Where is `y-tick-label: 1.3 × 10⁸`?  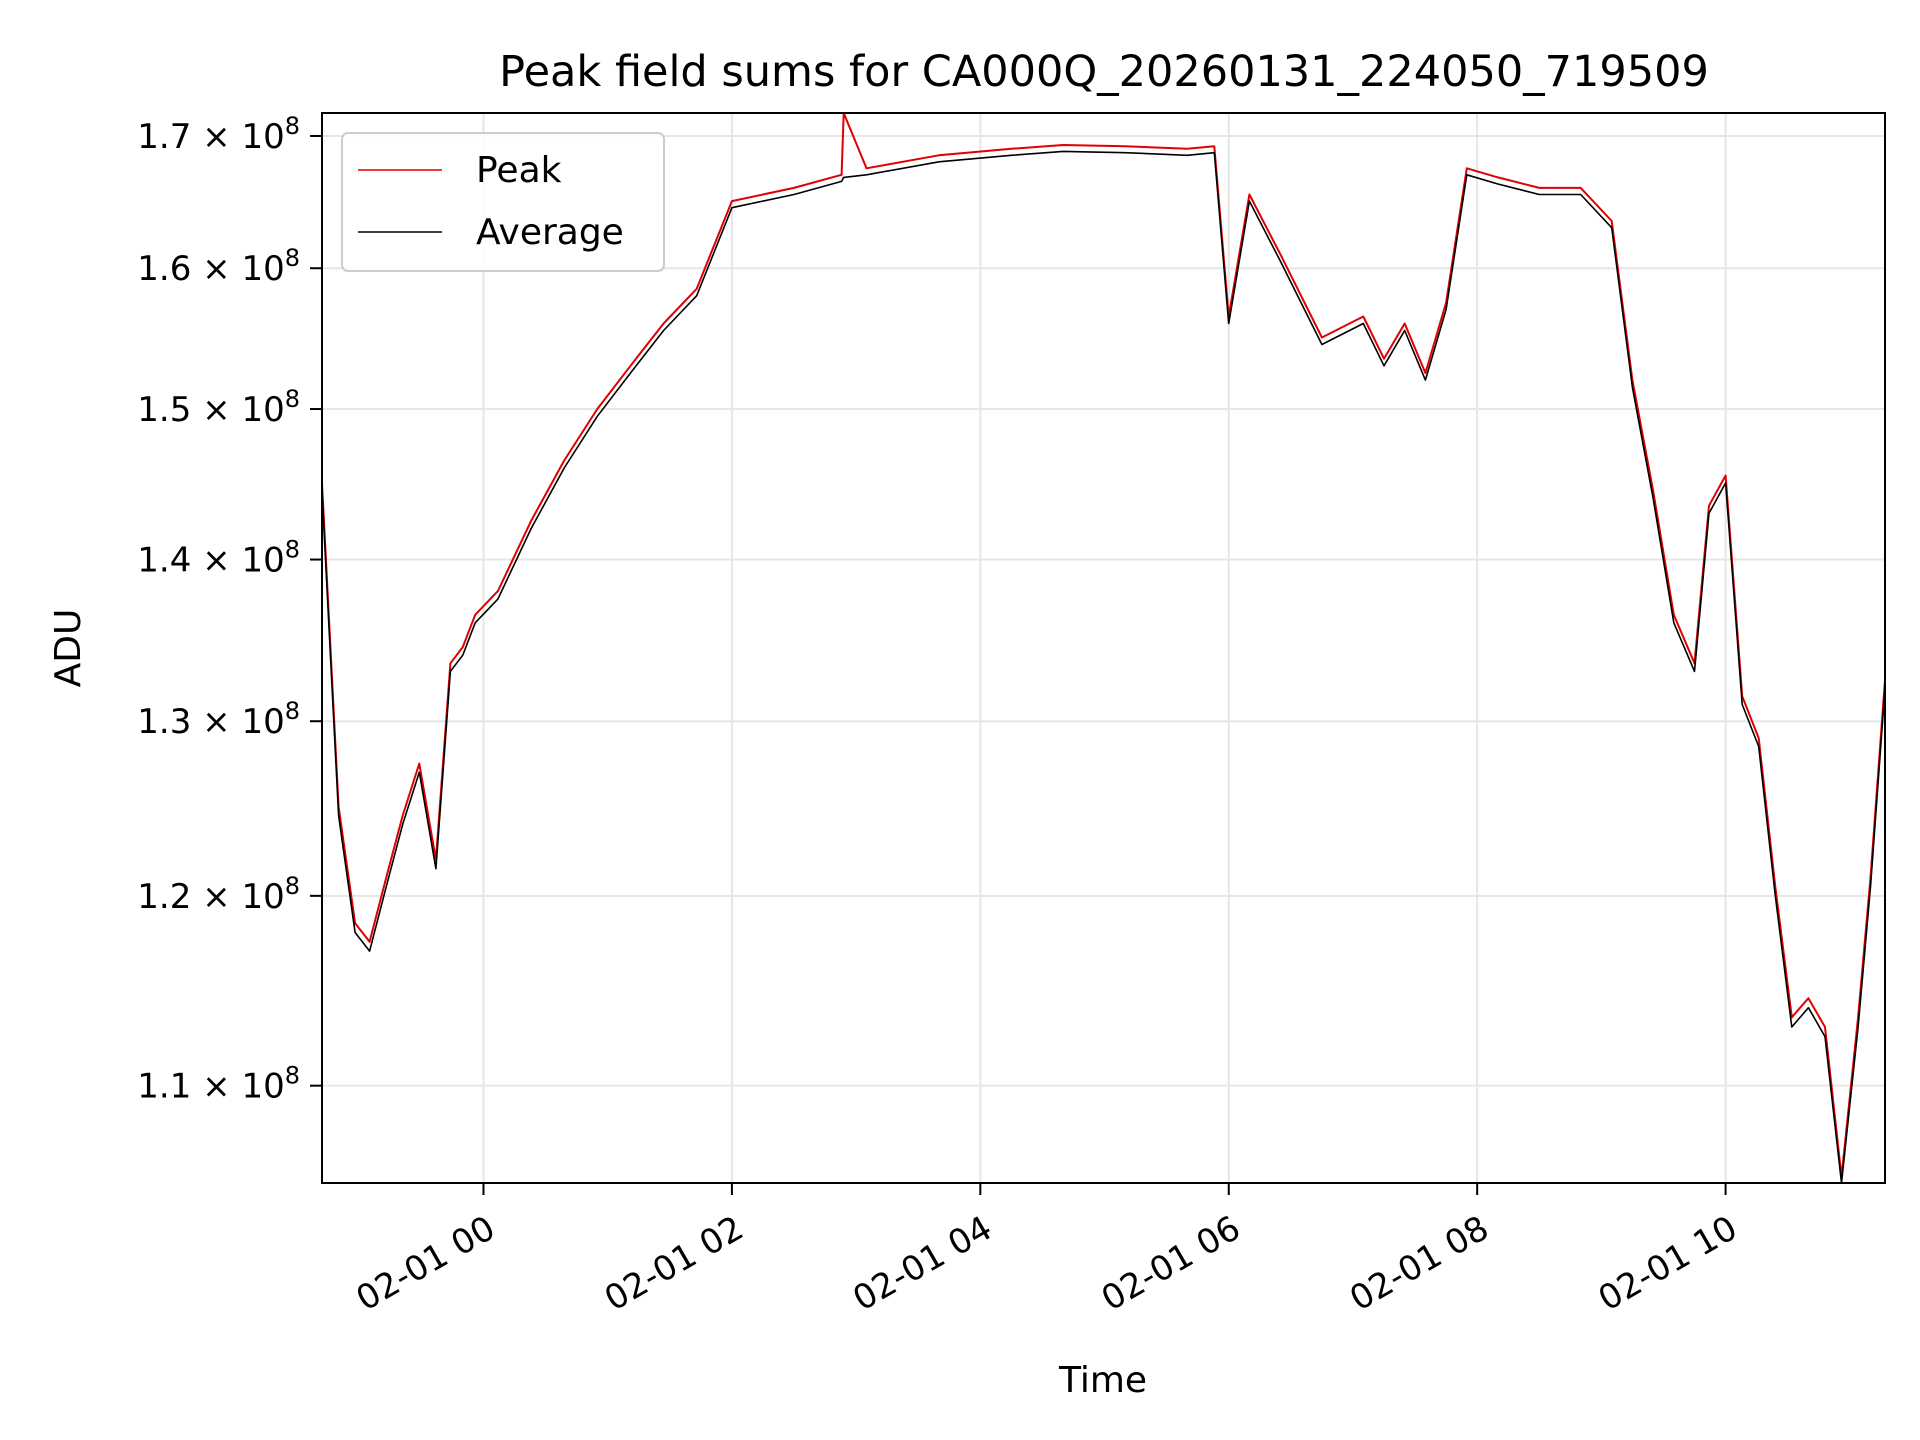 y-tick-label: 1.3 × 10⁸ is located at coordinates (218, 719).